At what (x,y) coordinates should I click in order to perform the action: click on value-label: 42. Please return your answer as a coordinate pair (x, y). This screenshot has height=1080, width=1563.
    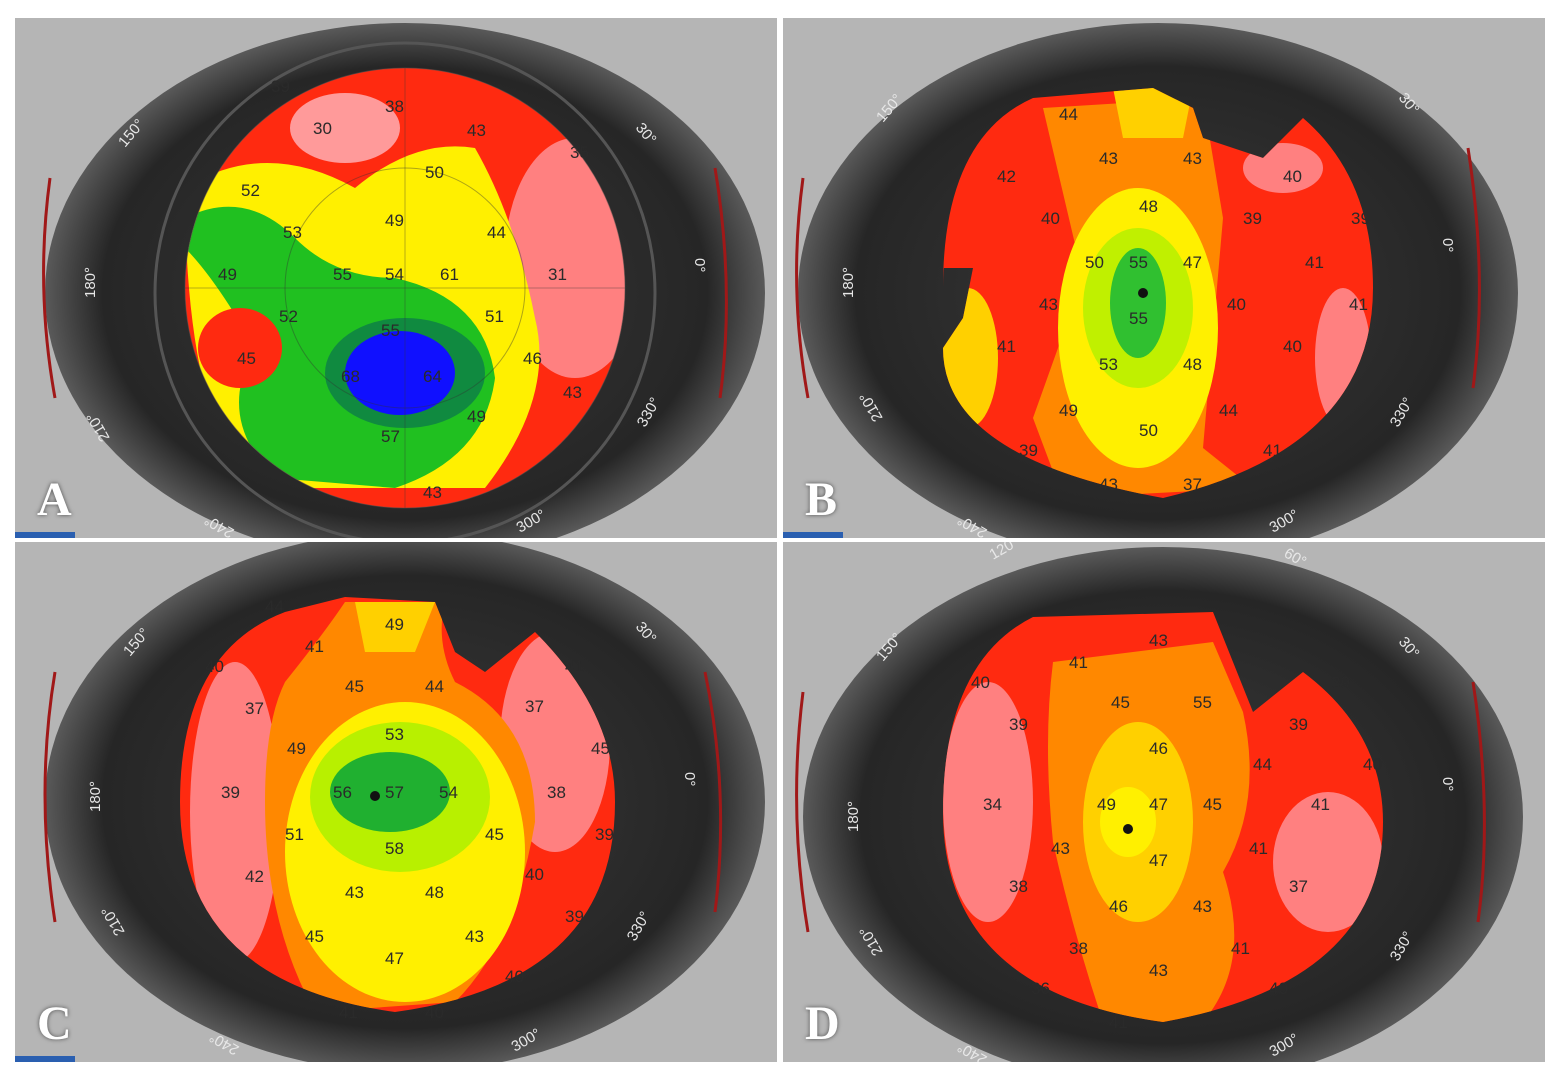
    Looking at the image, I should click on (254, 876).